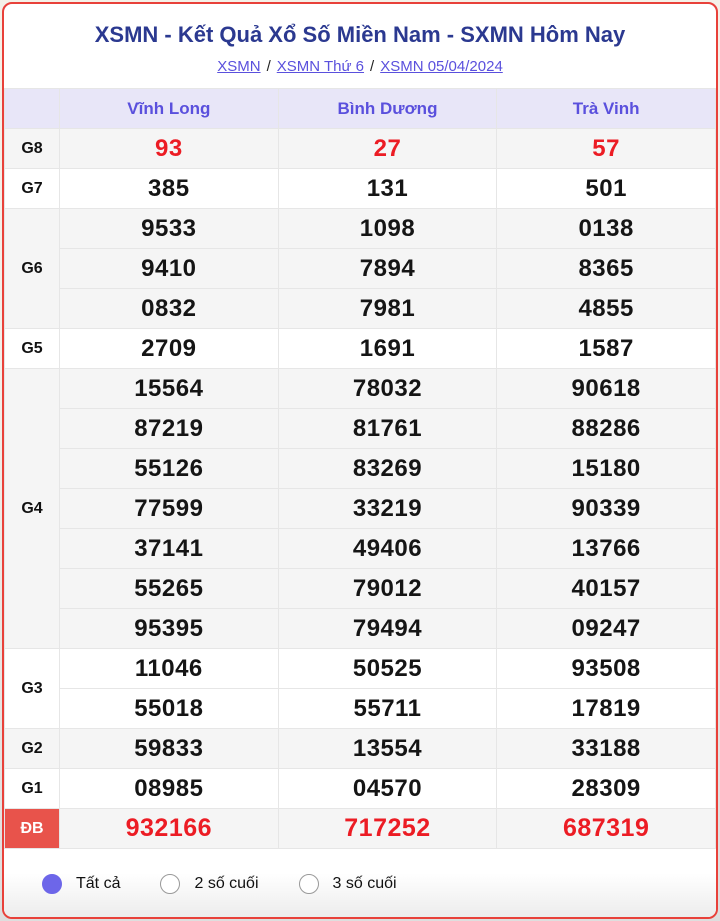 This screenshot has width=720, height=921. I want to click on prize-row-g3: 55018 55711 17819, so click(360, 708).